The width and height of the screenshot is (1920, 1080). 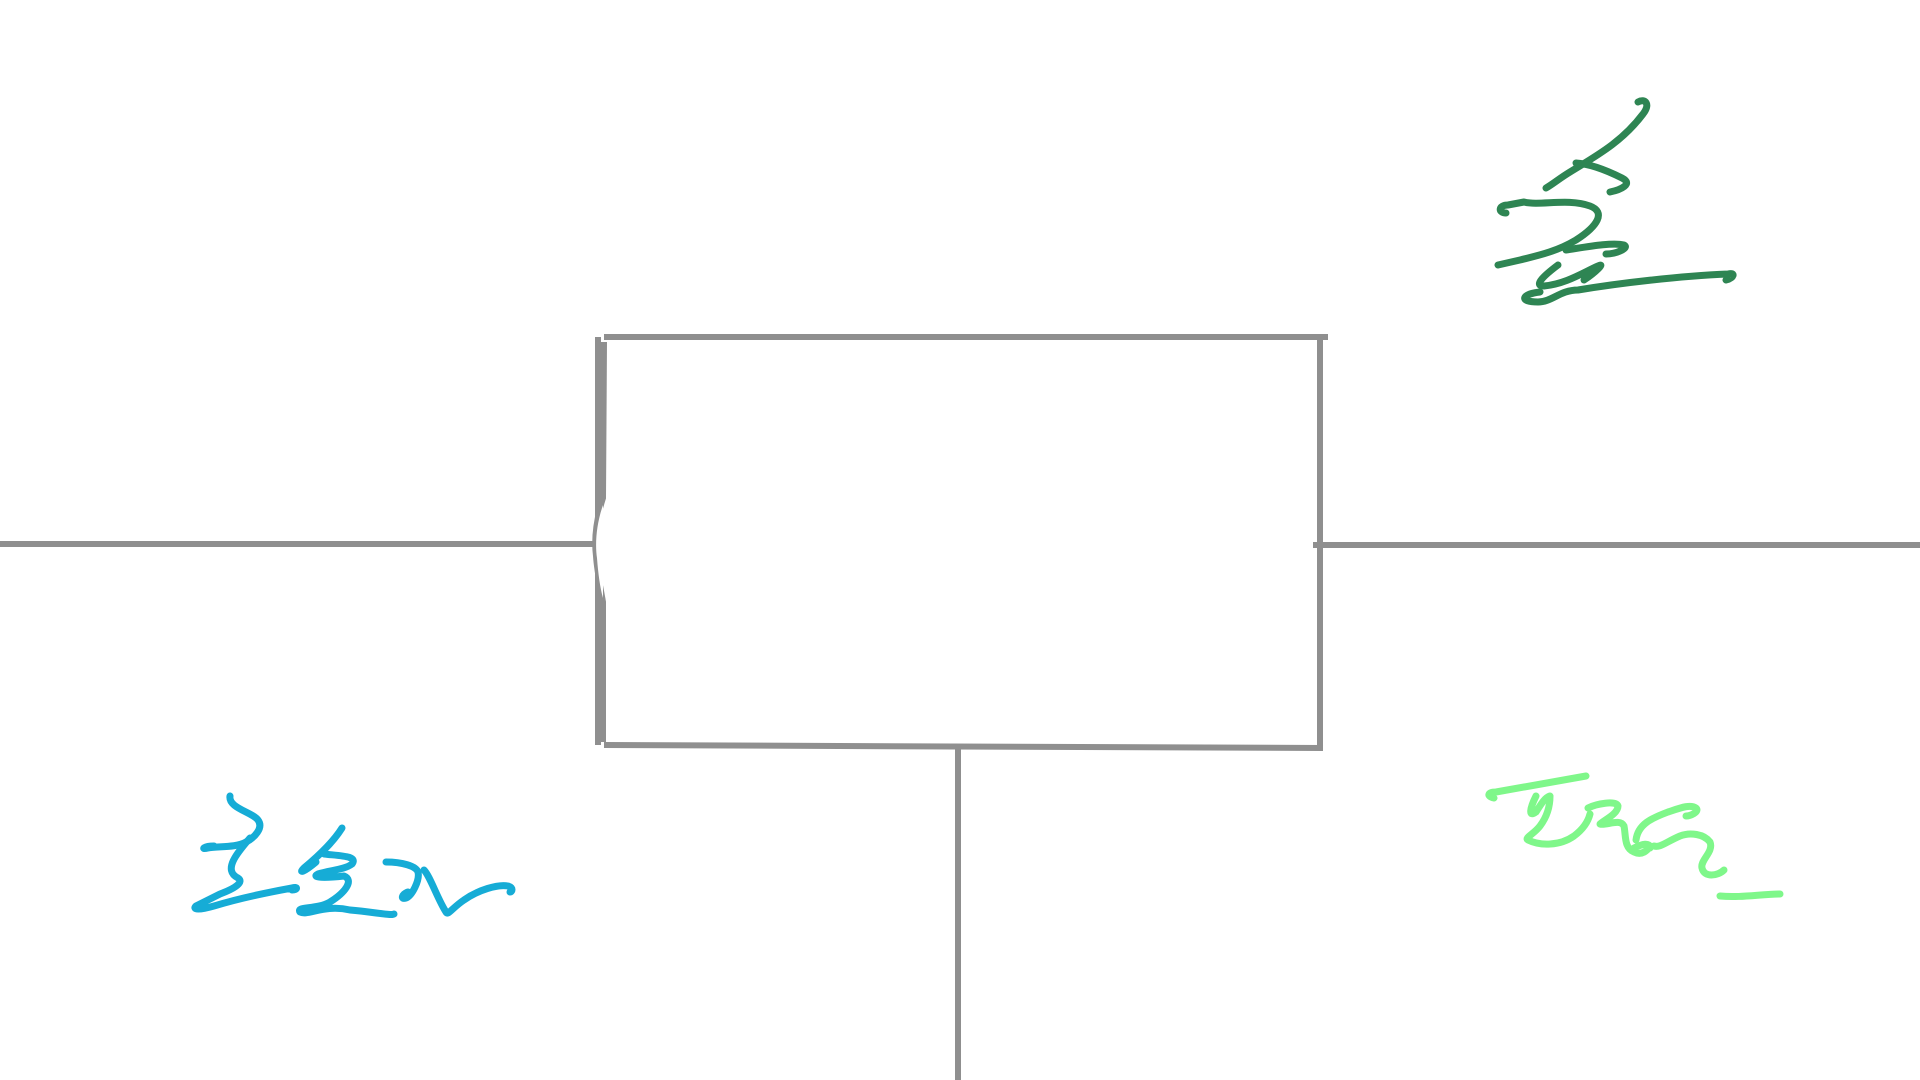 I want to click on handwritten-label-top-right, so click(x=1615, y=201).